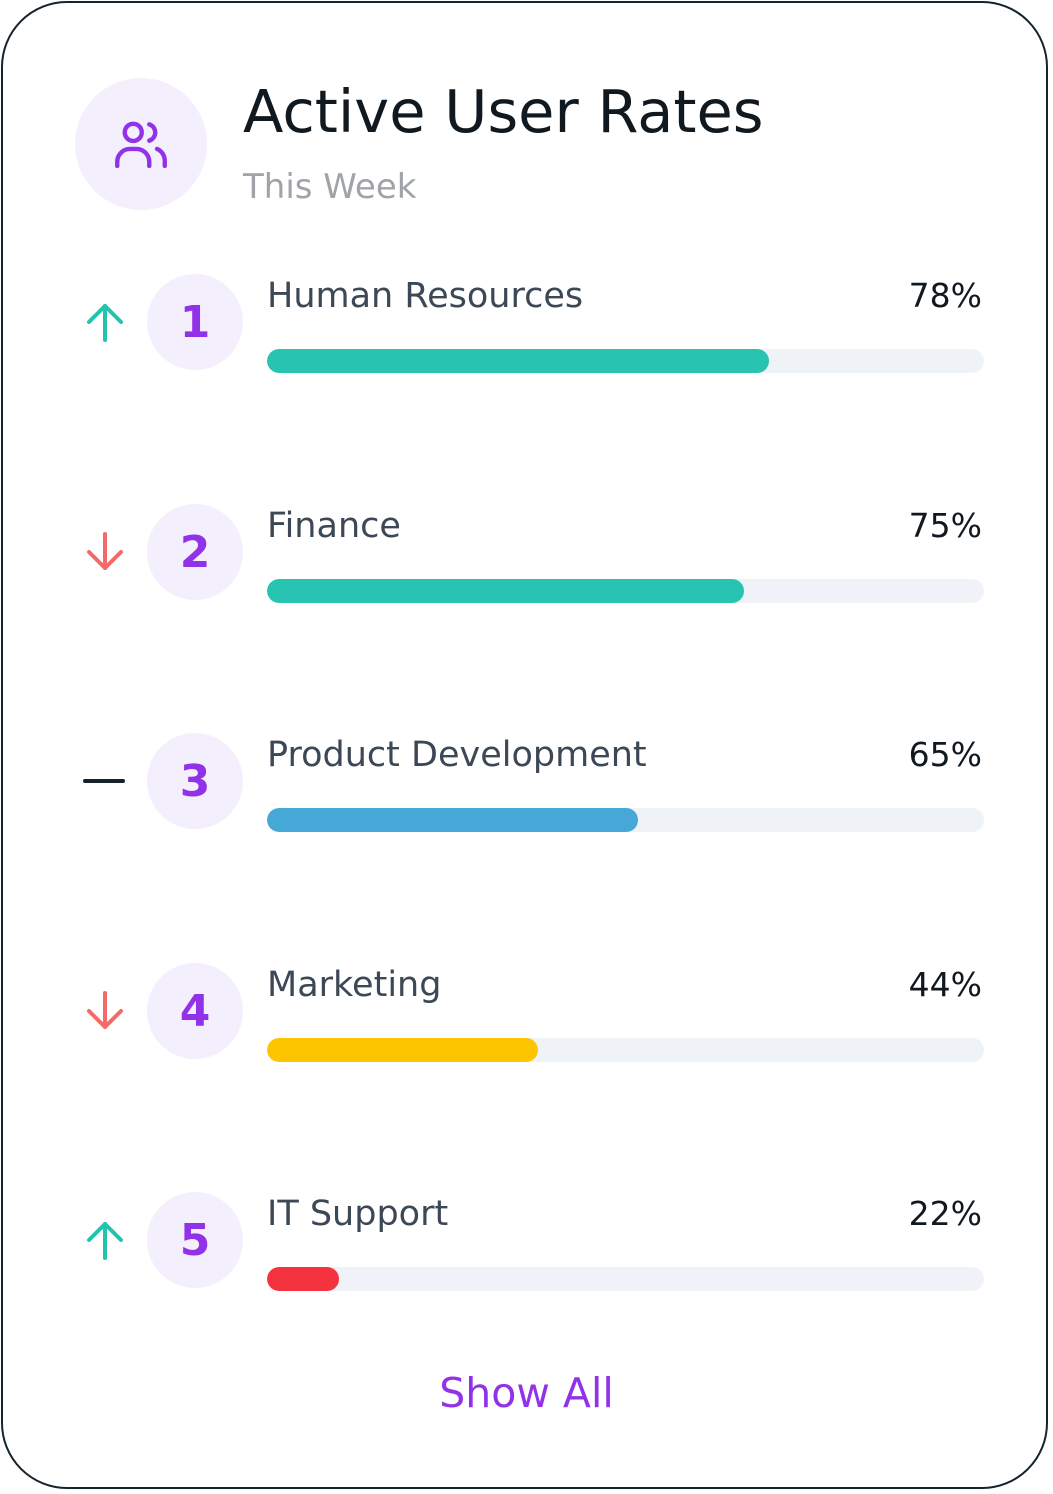 The width and height of the screenshot is (1053, 1494). What do you see at coordinates (945, 984) in the screenshot?
I see `percent-value: 44%` at bounding box center [945, 984].